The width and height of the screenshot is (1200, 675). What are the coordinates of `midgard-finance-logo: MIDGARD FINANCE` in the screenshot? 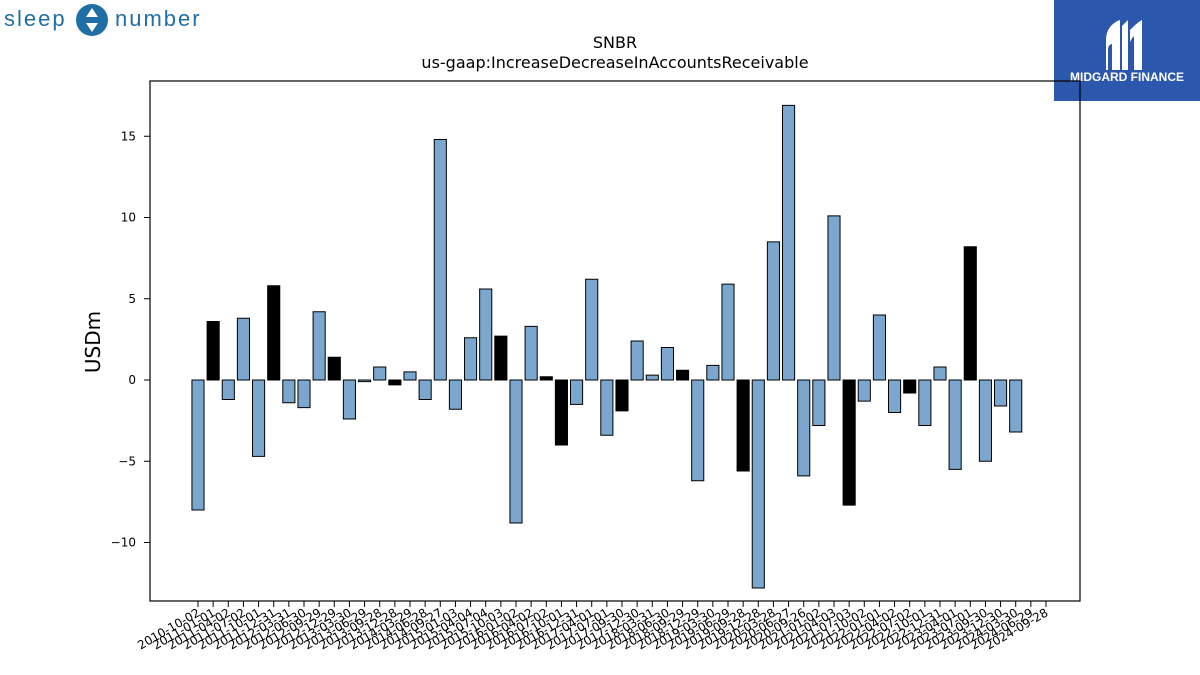 It's located at (1127, 50).